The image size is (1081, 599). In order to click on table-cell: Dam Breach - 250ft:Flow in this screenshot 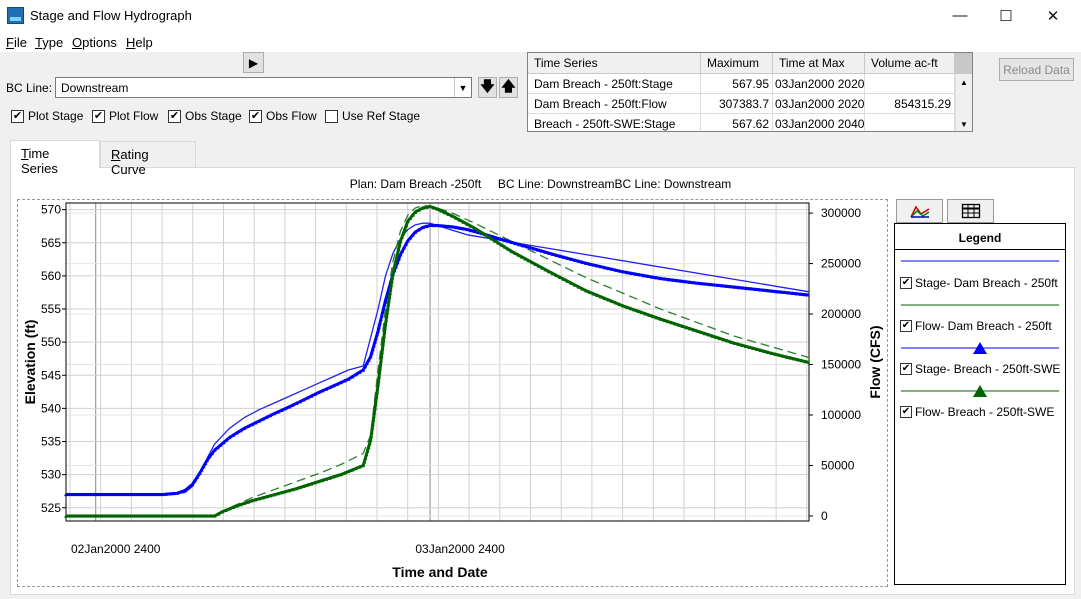, I will do `click(614, 104)`.